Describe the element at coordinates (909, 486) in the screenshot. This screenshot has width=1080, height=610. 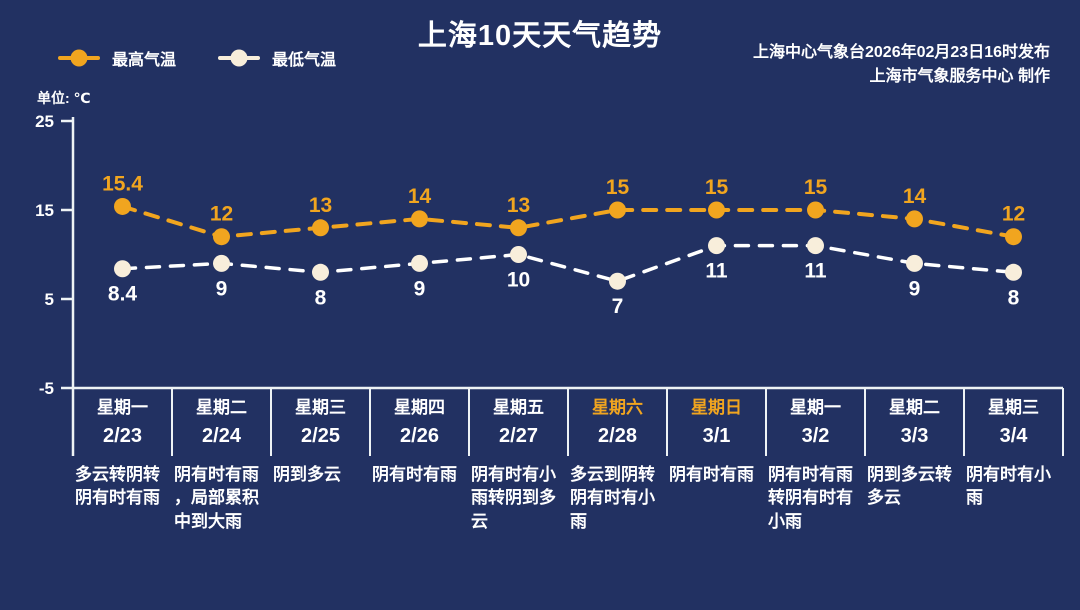
I see `weather-text: 阴到多云转多云` at that location.